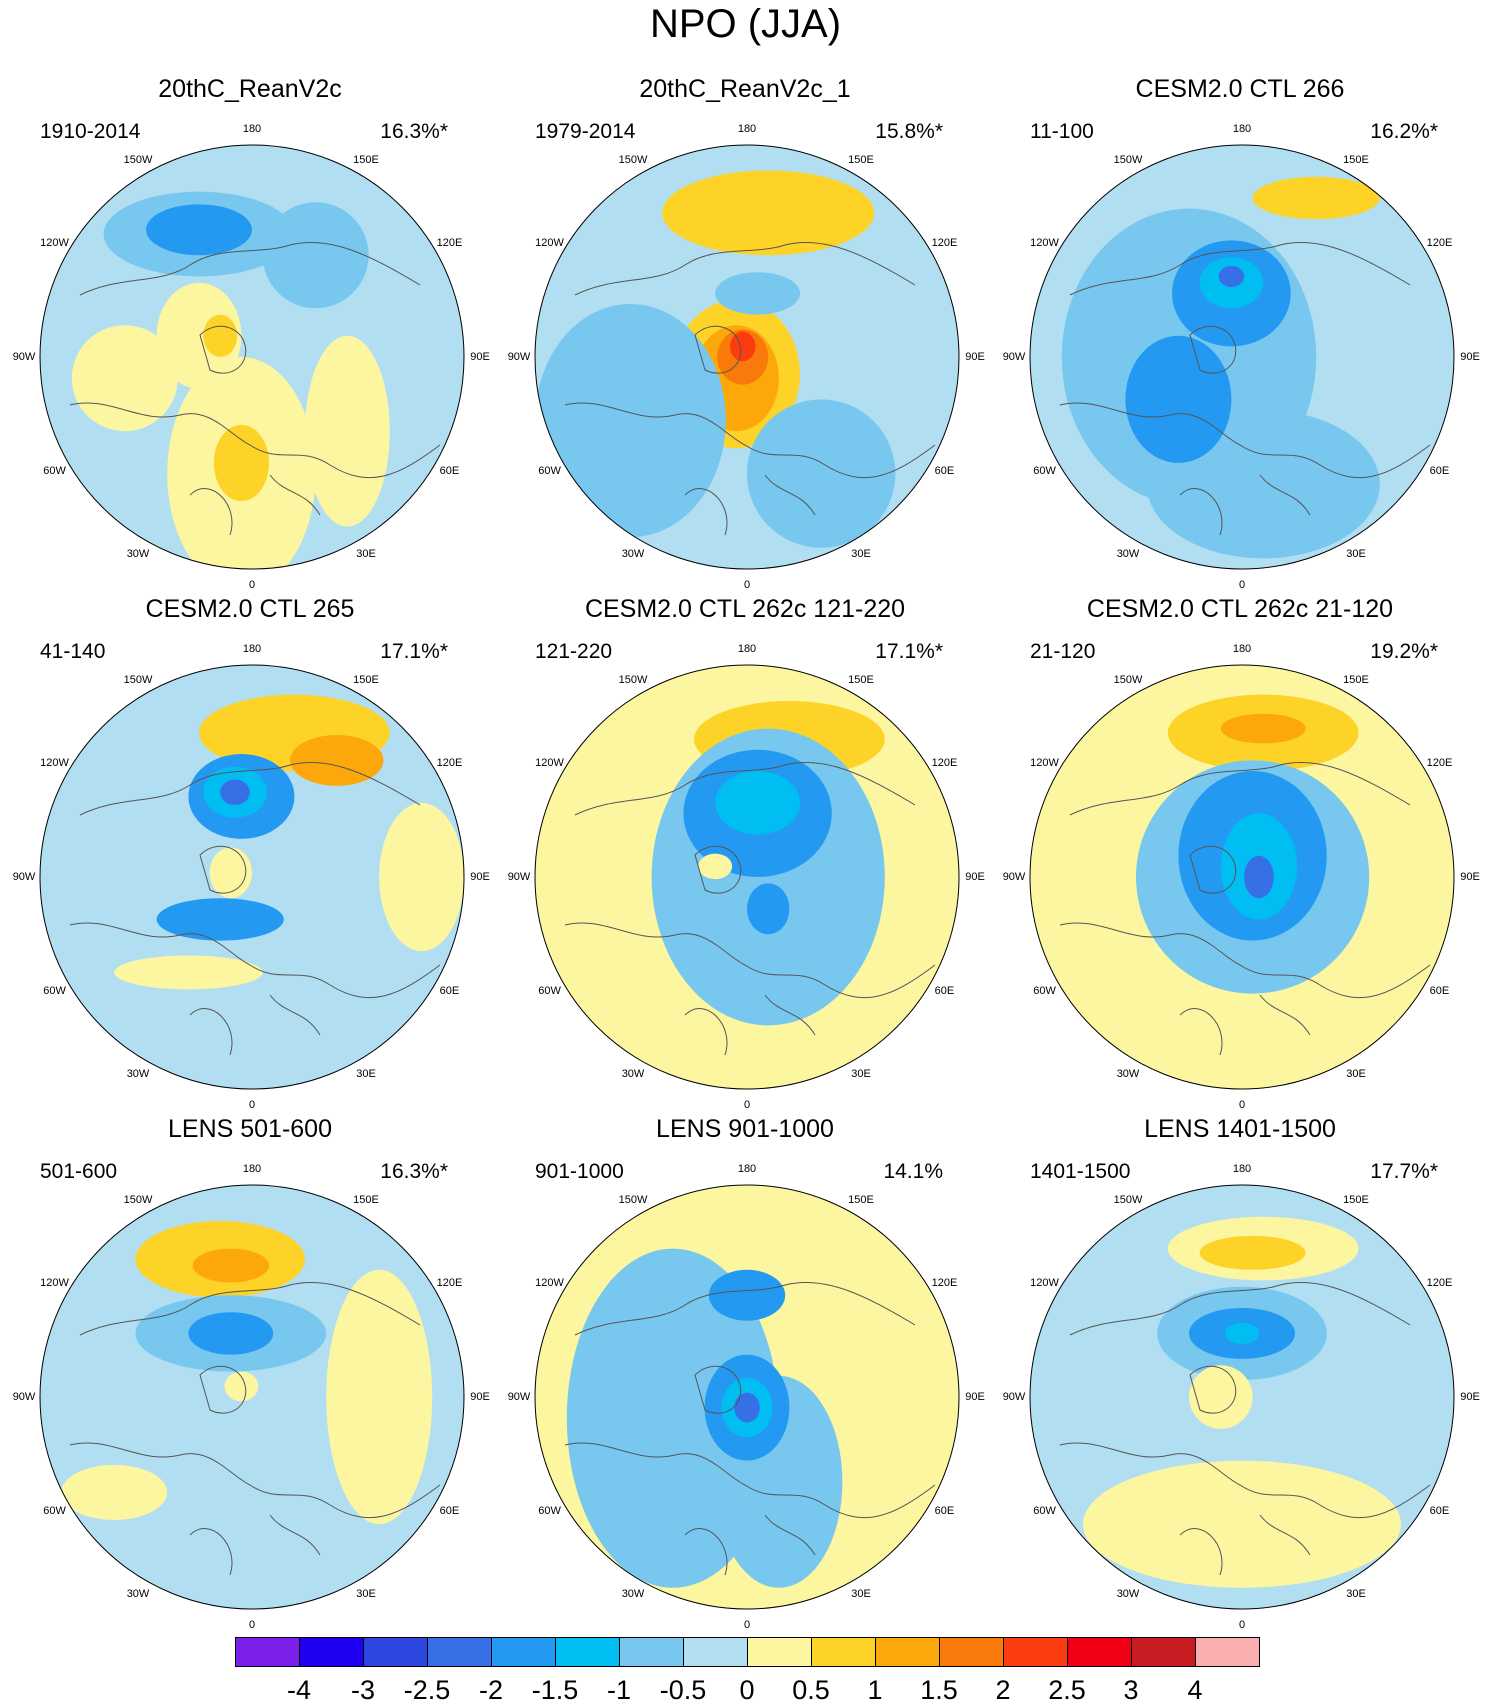 The image size is (1491, 1706). I want to click on panel-title: 20thC_ReanV2c, so click(250, 89).